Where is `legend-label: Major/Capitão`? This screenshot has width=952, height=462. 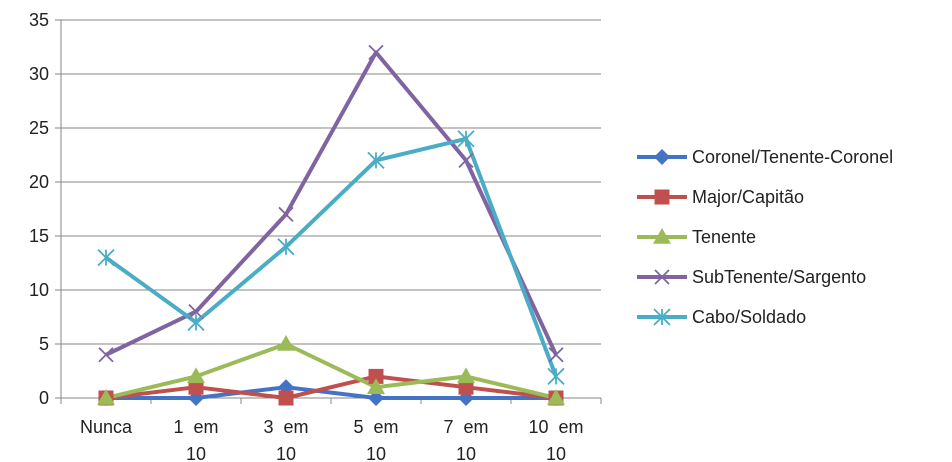 legend-label: Major/Capitão is located at coordinates (748, 197).